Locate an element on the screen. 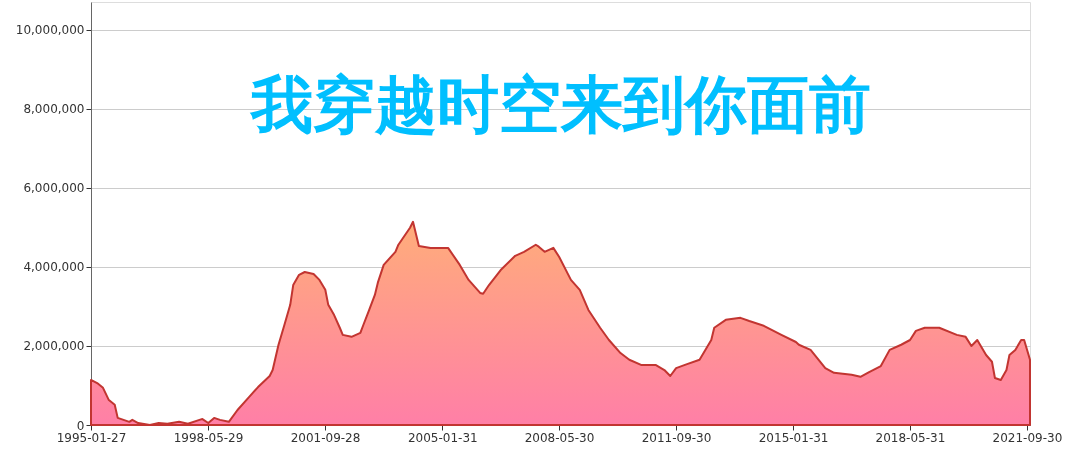  x-tick-label: 1995-01-27 is located at coordinates (91, 437).